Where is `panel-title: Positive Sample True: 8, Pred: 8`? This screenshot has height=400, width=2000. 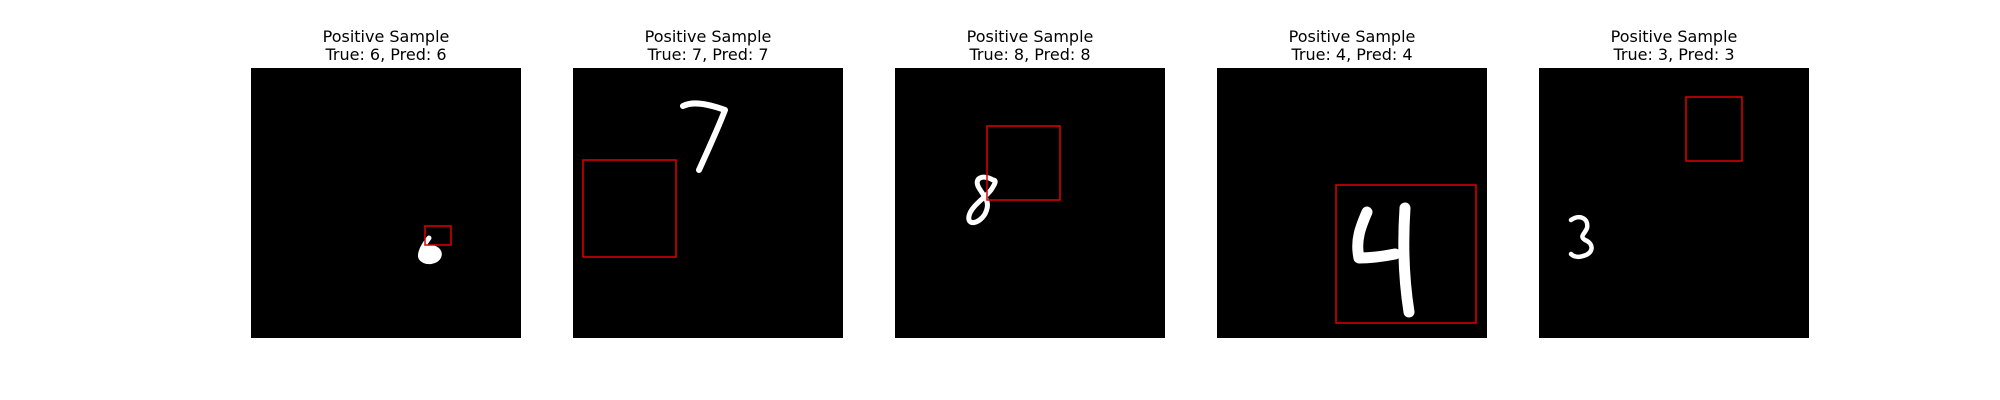
panel-title: Positive Sample True: 8, Pred: 8 is located at coordinates (1030, 46).